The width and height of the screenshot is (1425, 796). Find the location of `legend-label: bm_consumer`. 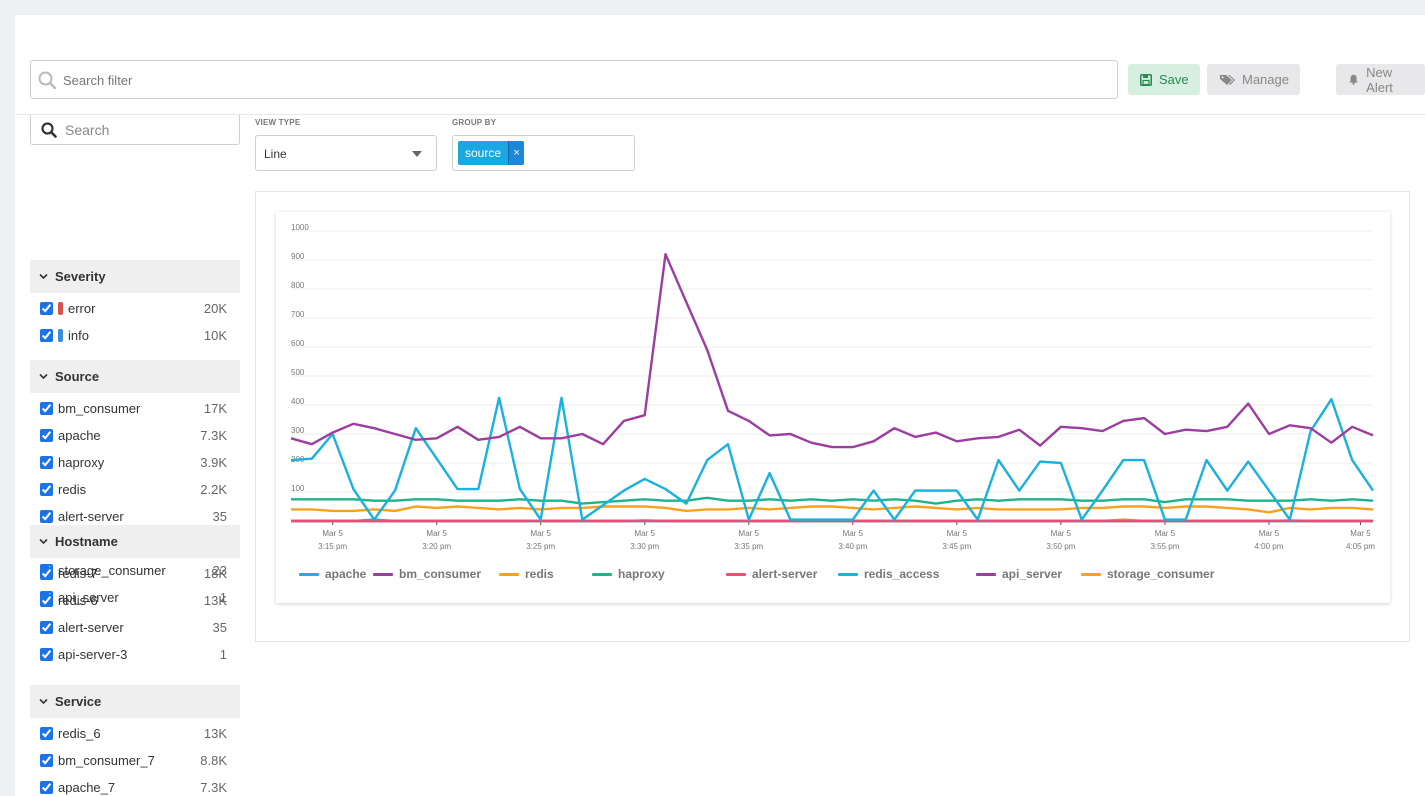

legend-label: bm_consumer is located at coordinates (440, 574).